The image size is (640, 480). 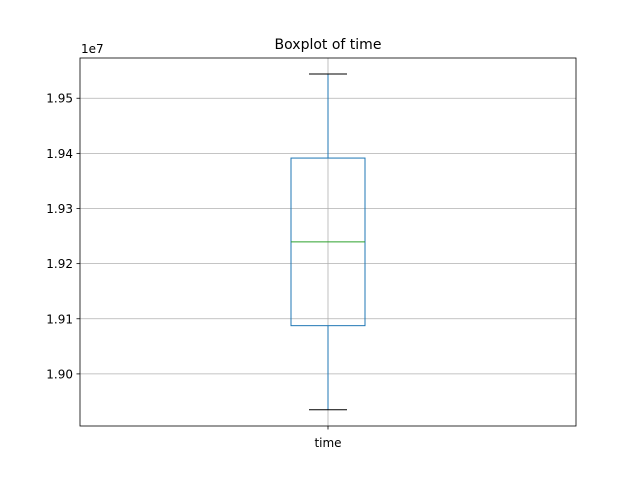 What do you see at coordinates (59, 99) in the screenshot?
I see `y-tick-label: 1.95` at bounding box center [59, 99].